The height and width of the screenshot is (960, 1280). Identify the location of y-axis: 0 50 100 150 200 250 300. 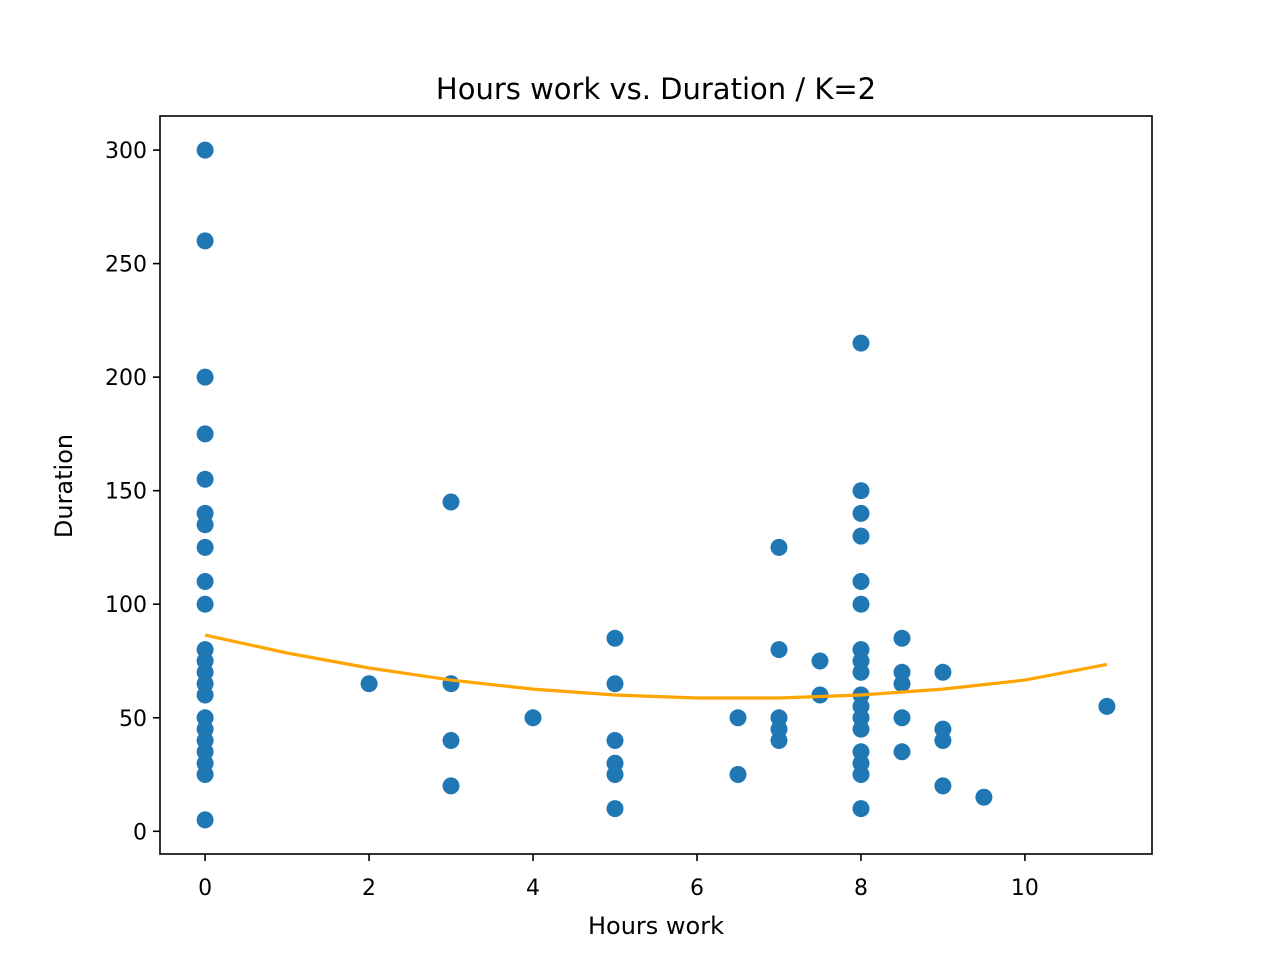
(132, 492).